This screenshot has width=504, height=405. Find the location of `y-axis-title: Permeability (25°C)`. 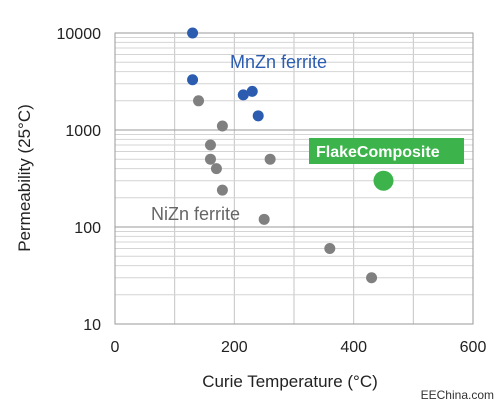

y-axis-title: Permeability (25°C) is located at coordinates (24, 178).